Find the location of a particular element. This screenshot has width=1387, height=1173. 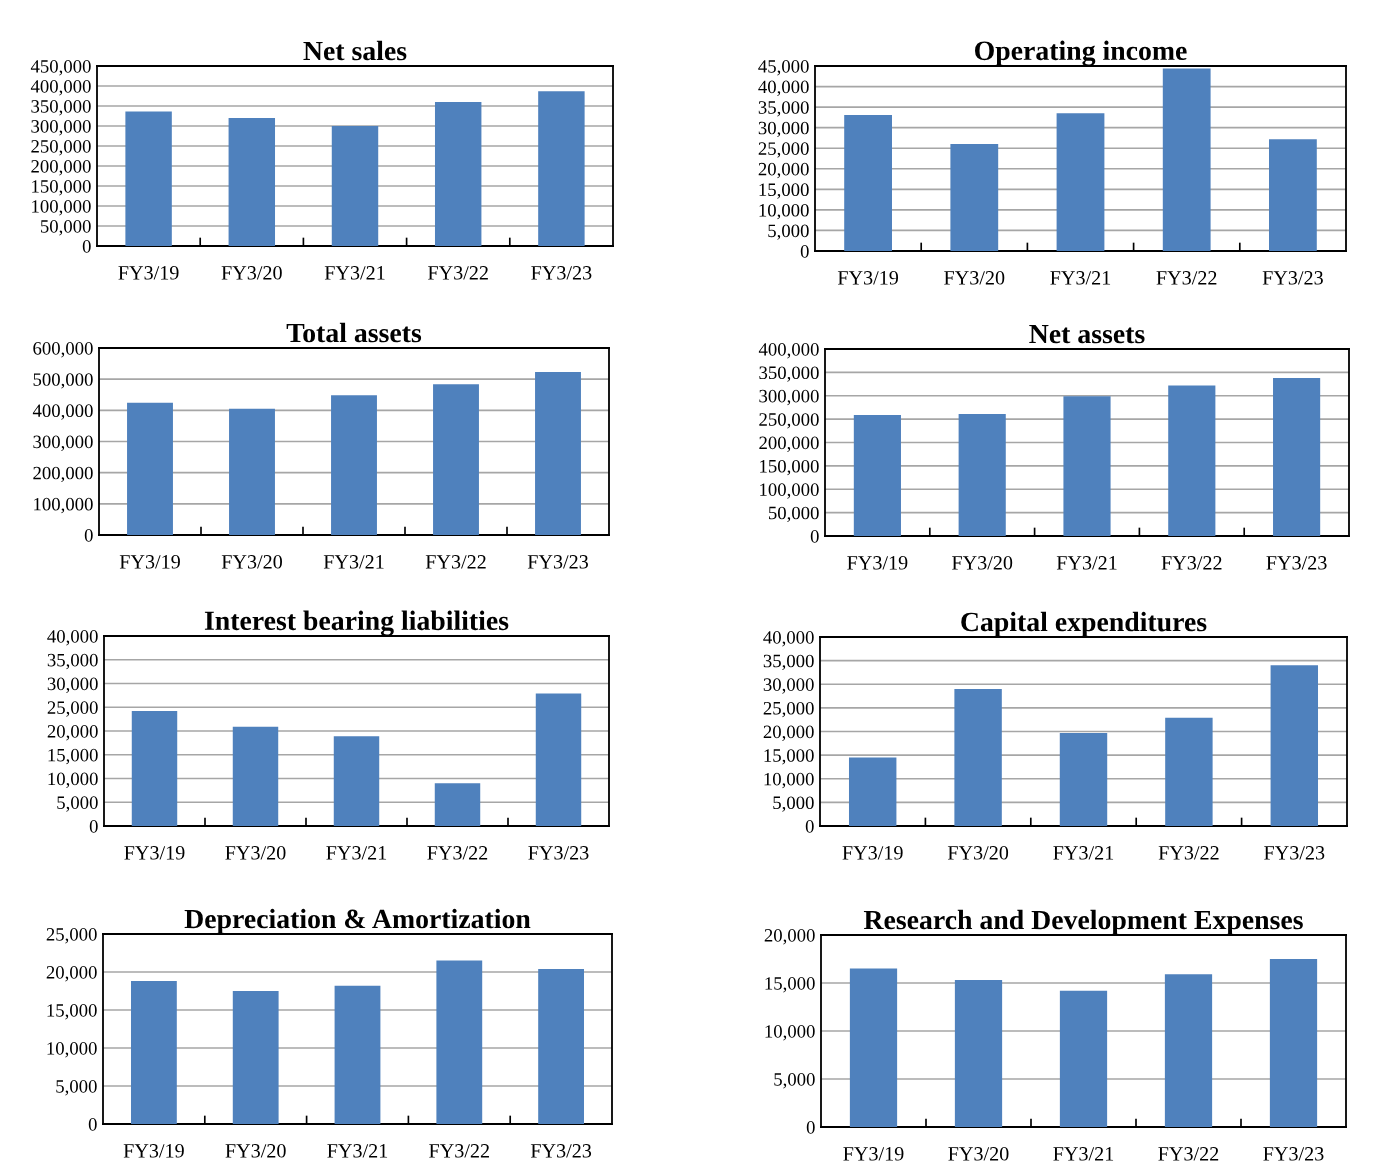

chart-title: Interest bearing liabilities is located at coordinates (356, 623).